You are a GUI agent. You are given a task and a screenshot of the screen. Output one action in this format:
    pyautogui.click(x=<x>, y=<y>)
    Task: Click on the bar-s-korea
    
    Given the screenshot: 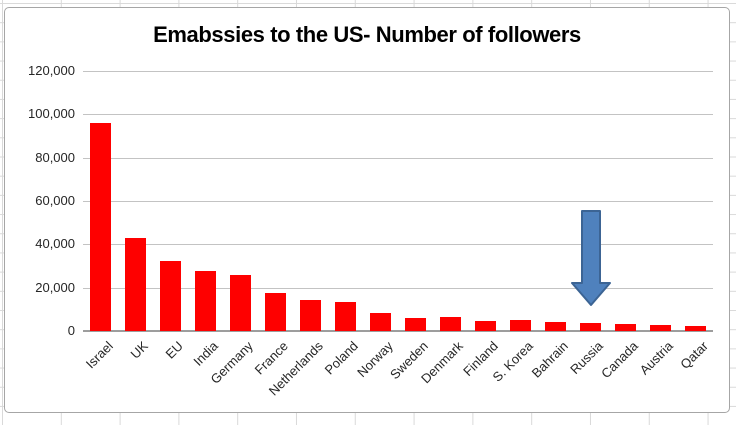 What is the action you would take?
    pyautogui.click(x=520, y=325)
    